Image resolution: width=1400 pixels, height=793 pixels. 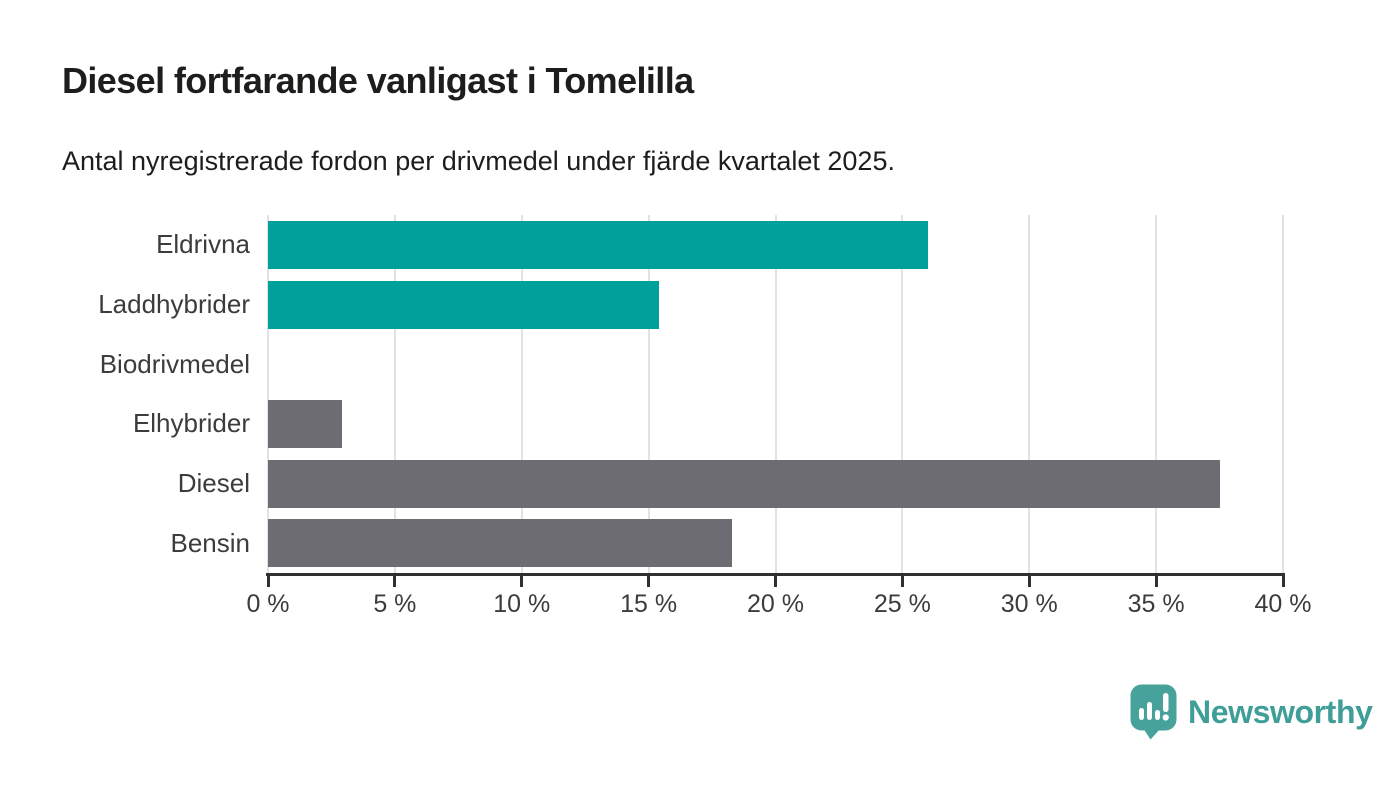 What do you see at coordinates (649, 604) in the screenshot?
I see `x-tick-label: 15 %` at bounding box center [649, 604].